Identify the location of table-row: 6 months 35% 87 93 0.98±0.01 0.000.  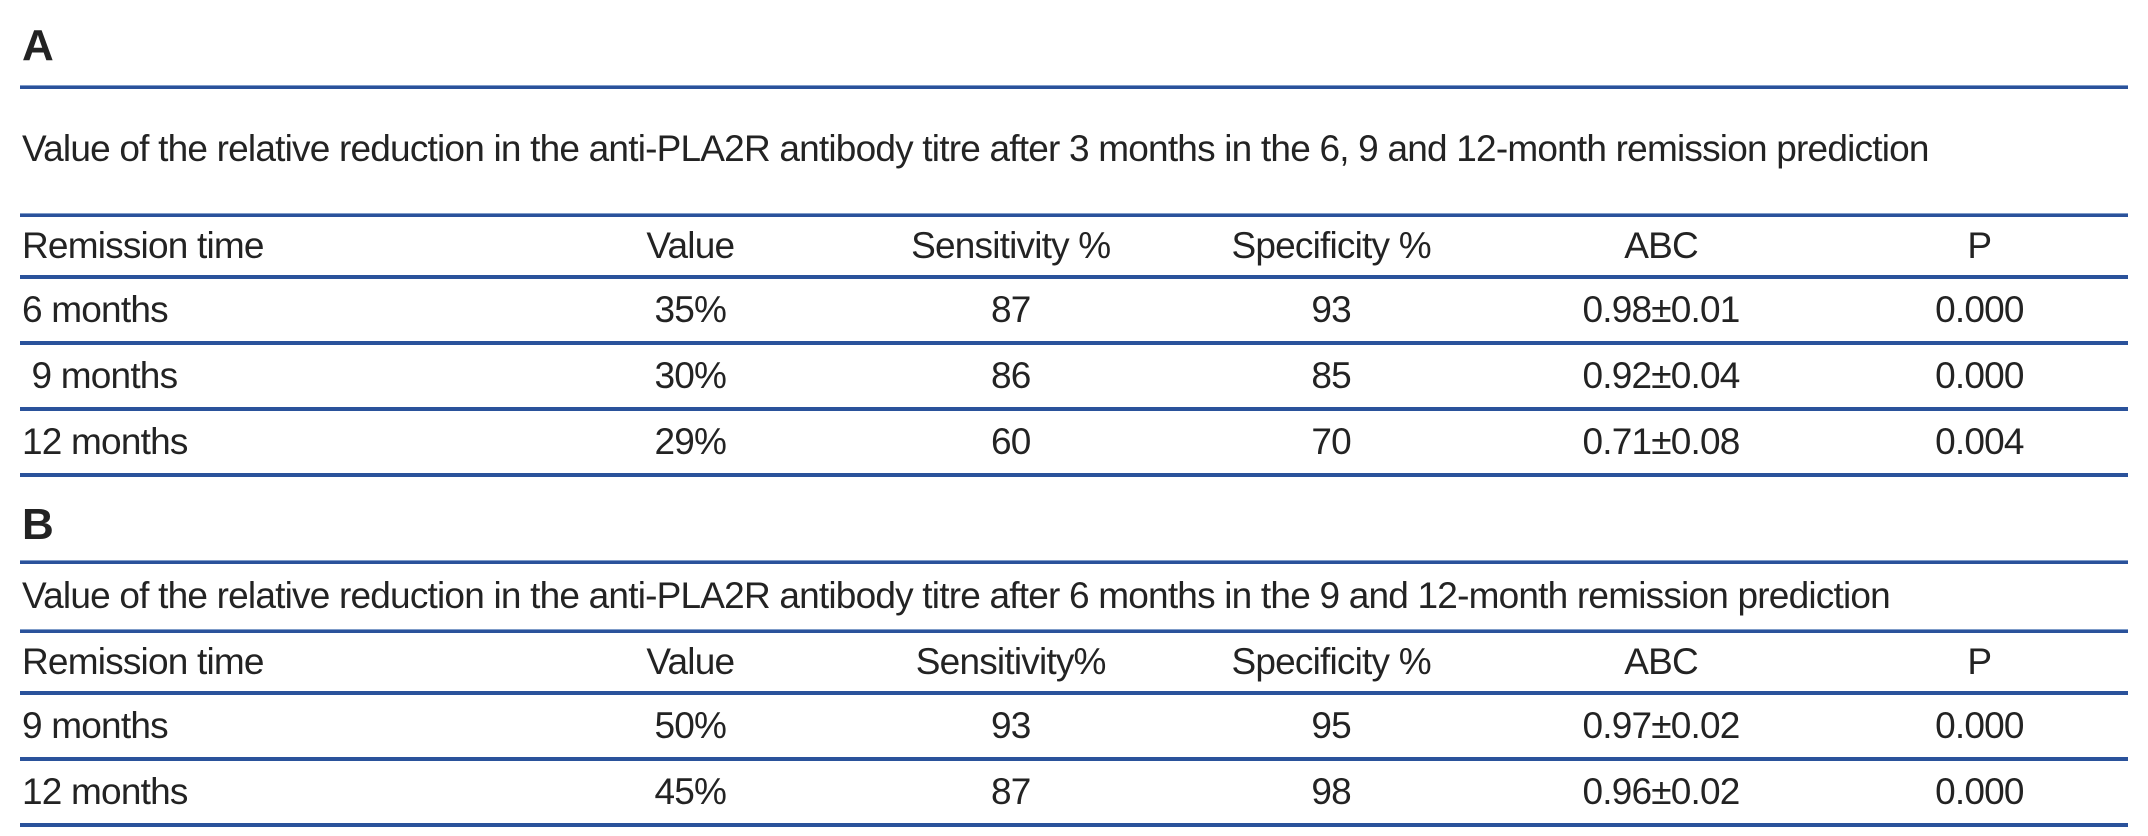
(1074, 311).